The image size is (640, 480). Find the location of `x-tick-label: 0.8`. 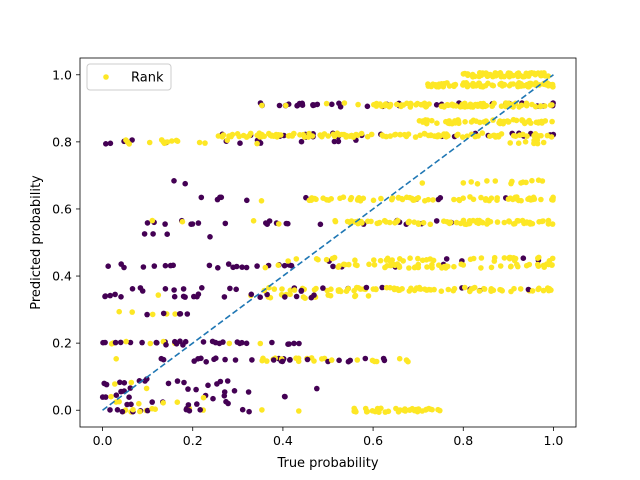

x-tick-label: 0.8 is located at coordinates (463, 440).